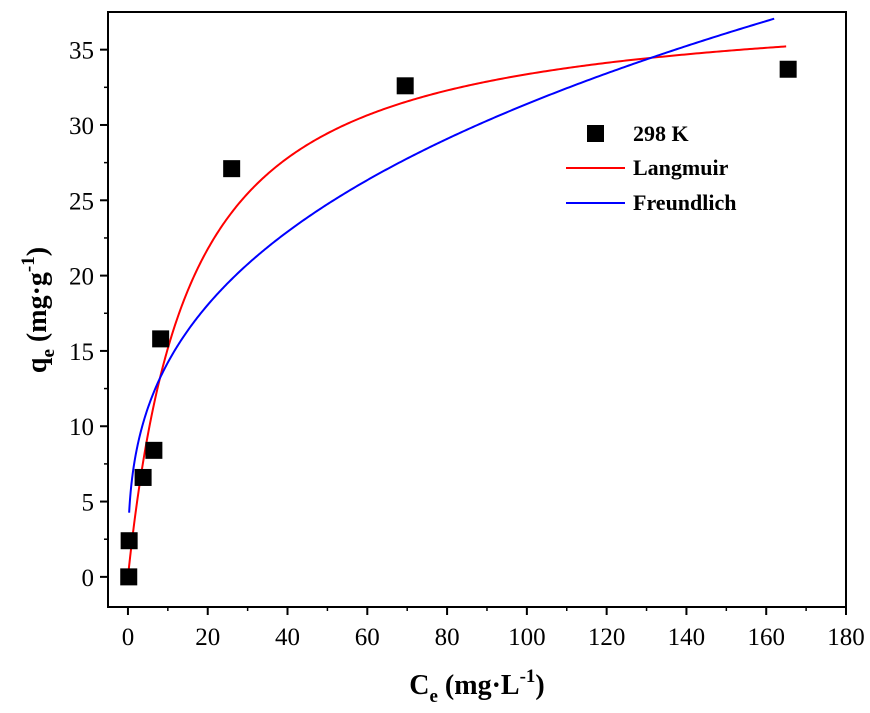 The height and width of the screenshot is (713, 870). What do you see at coordinates (661, 133) in the screenshot?
I see `legend-label-298k: 298 K` at bounding box center [661, 133].